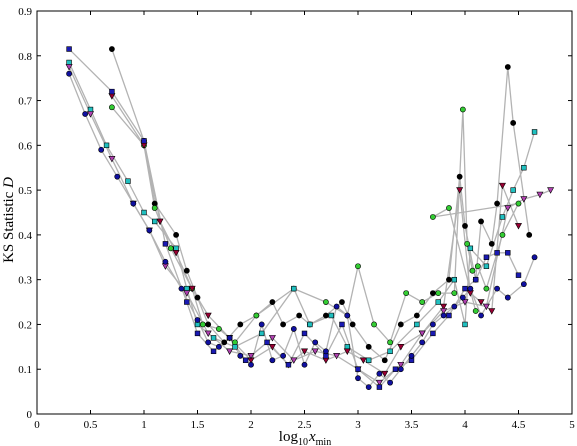  I want to click on y-tick-label: 0.3, so click(25, 281).